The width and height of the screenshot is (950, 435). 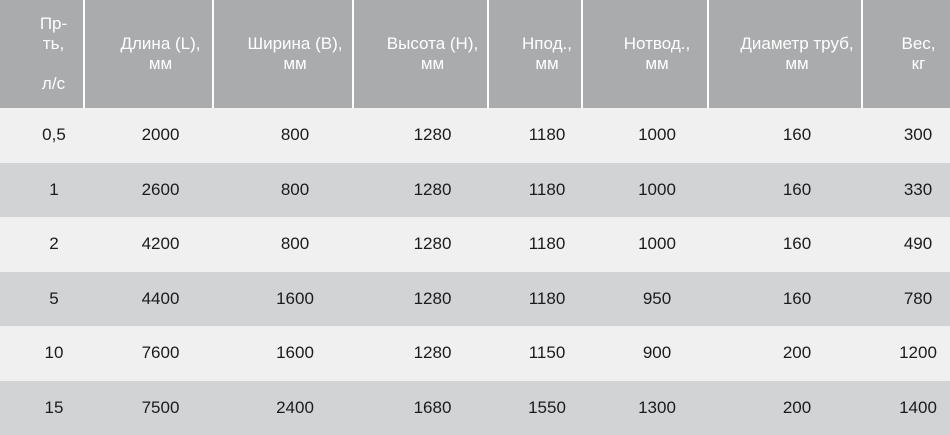 I want to click on table-cell: 1400, so click(x=918, y=407).